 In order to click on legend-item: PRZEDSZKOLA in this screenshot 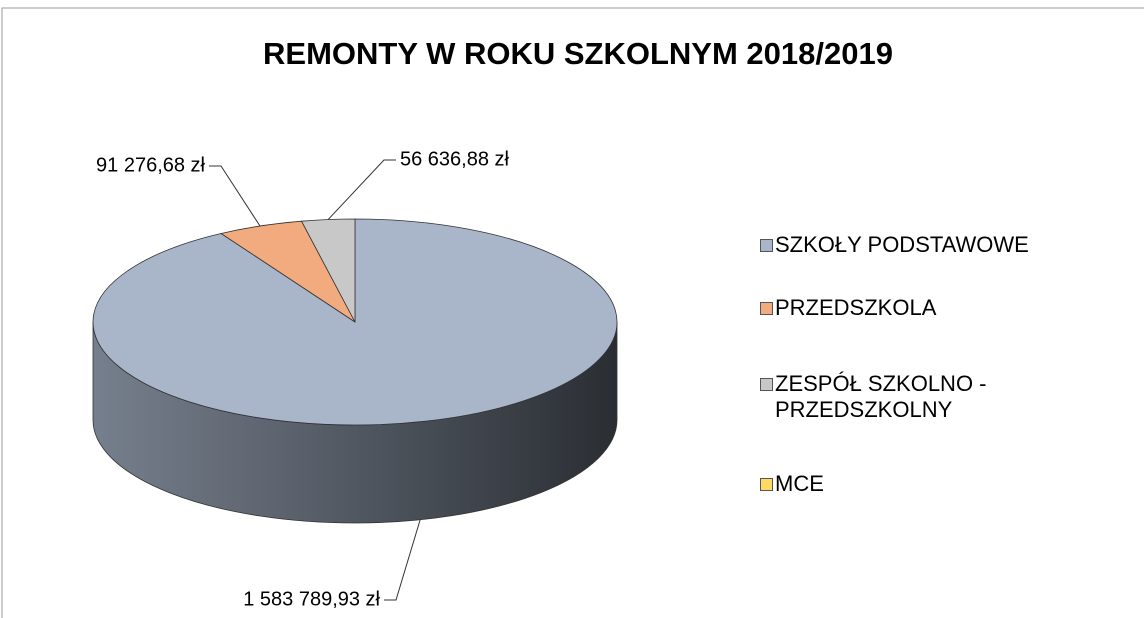, I will do `click(917, 308)`.